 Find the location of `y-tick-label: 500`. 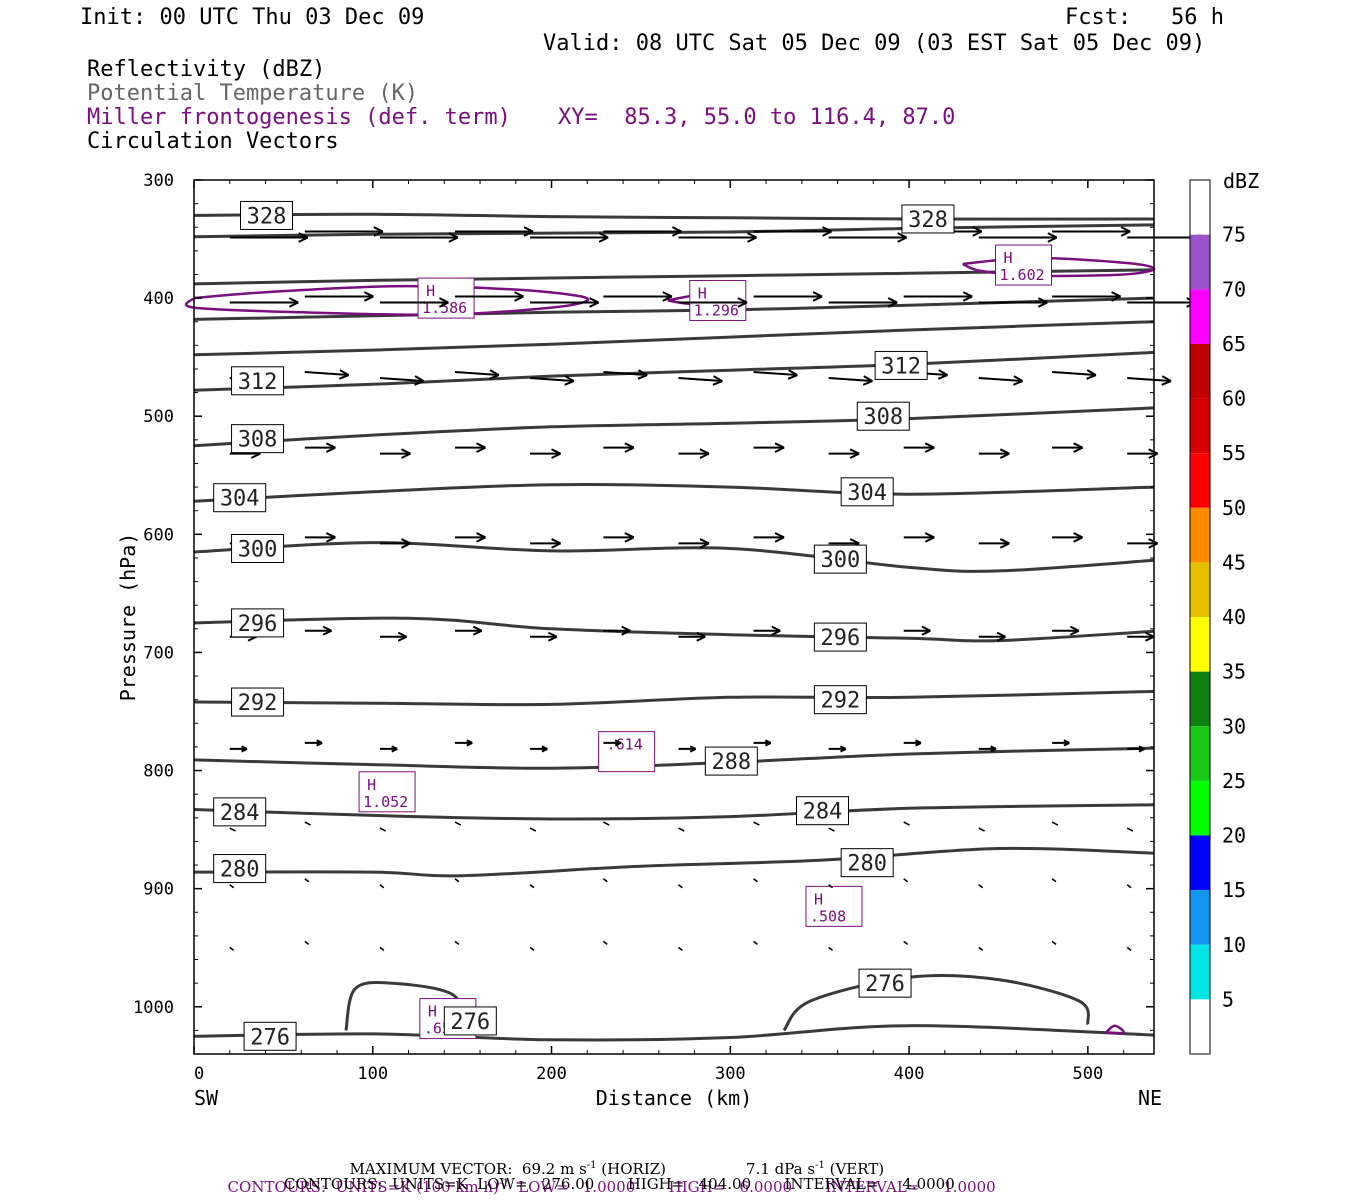

y-tick-label: 500 is located at coordinates (158, 417).